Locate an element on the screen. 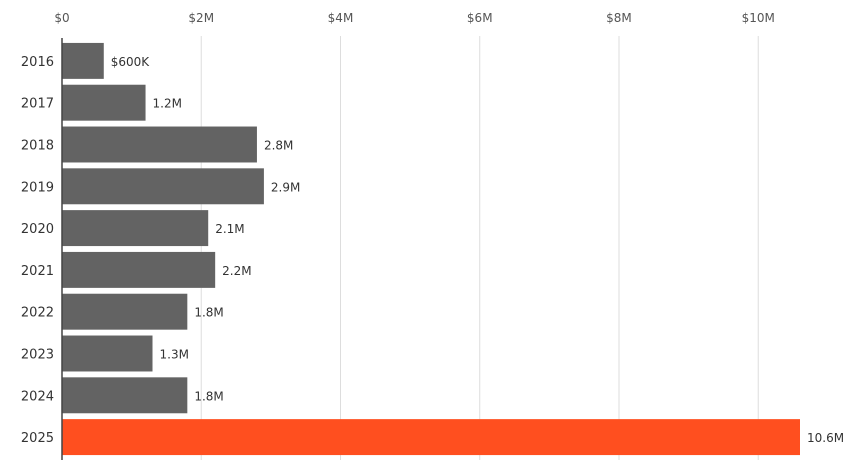 This screenshot has width=856, height=464. value-label: $600K is located at coordinates (131, 62).